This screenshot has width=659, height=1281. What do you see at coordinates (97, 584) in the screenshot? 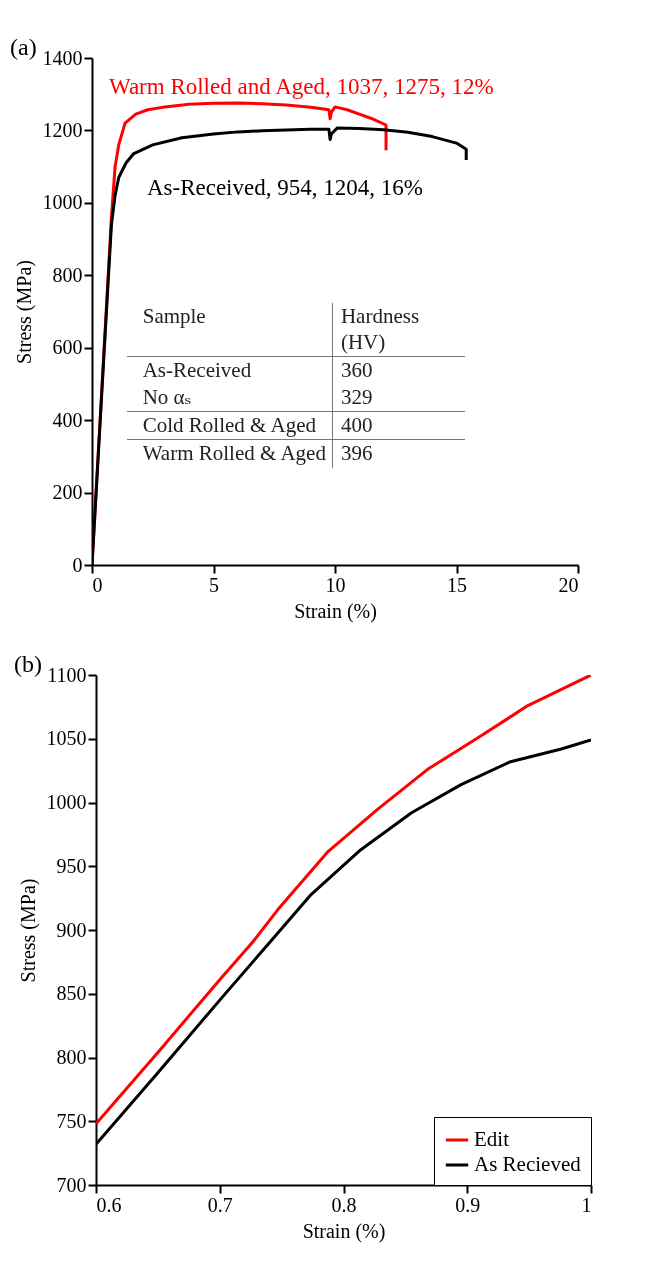
I see `x-tick-label: 0` at bounding box center [97, 584].